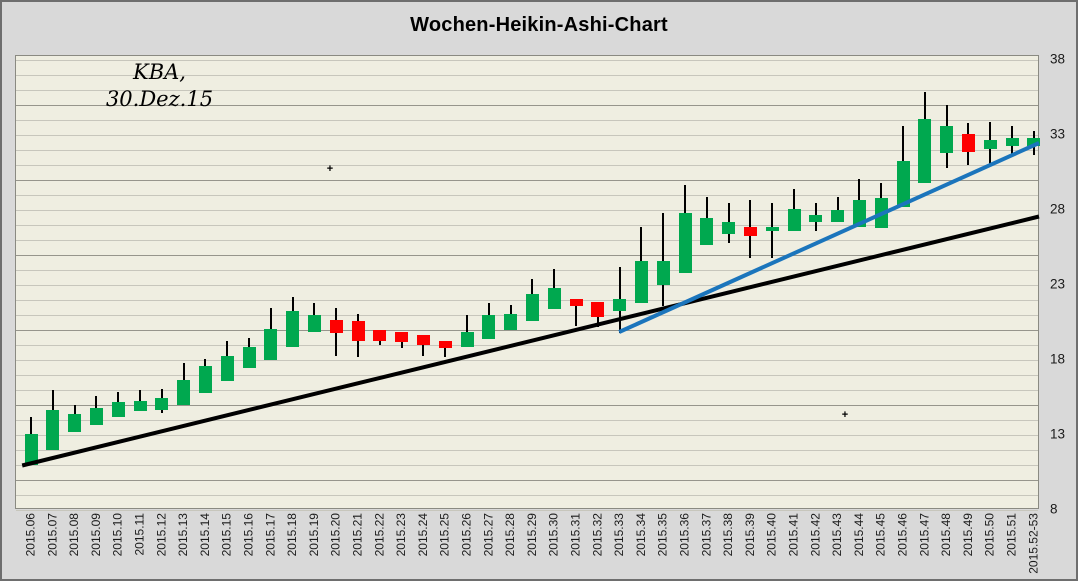 The width and height of the screenshot is (1078, 581). I want to click on x-axis-label-2015.08: 2015.08, so click(74, 535).